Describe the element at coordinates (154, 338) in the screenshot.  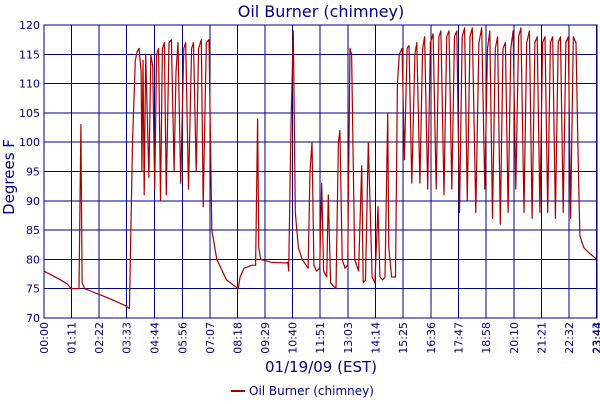
I see `x-tick-label: 04:44` at that location.